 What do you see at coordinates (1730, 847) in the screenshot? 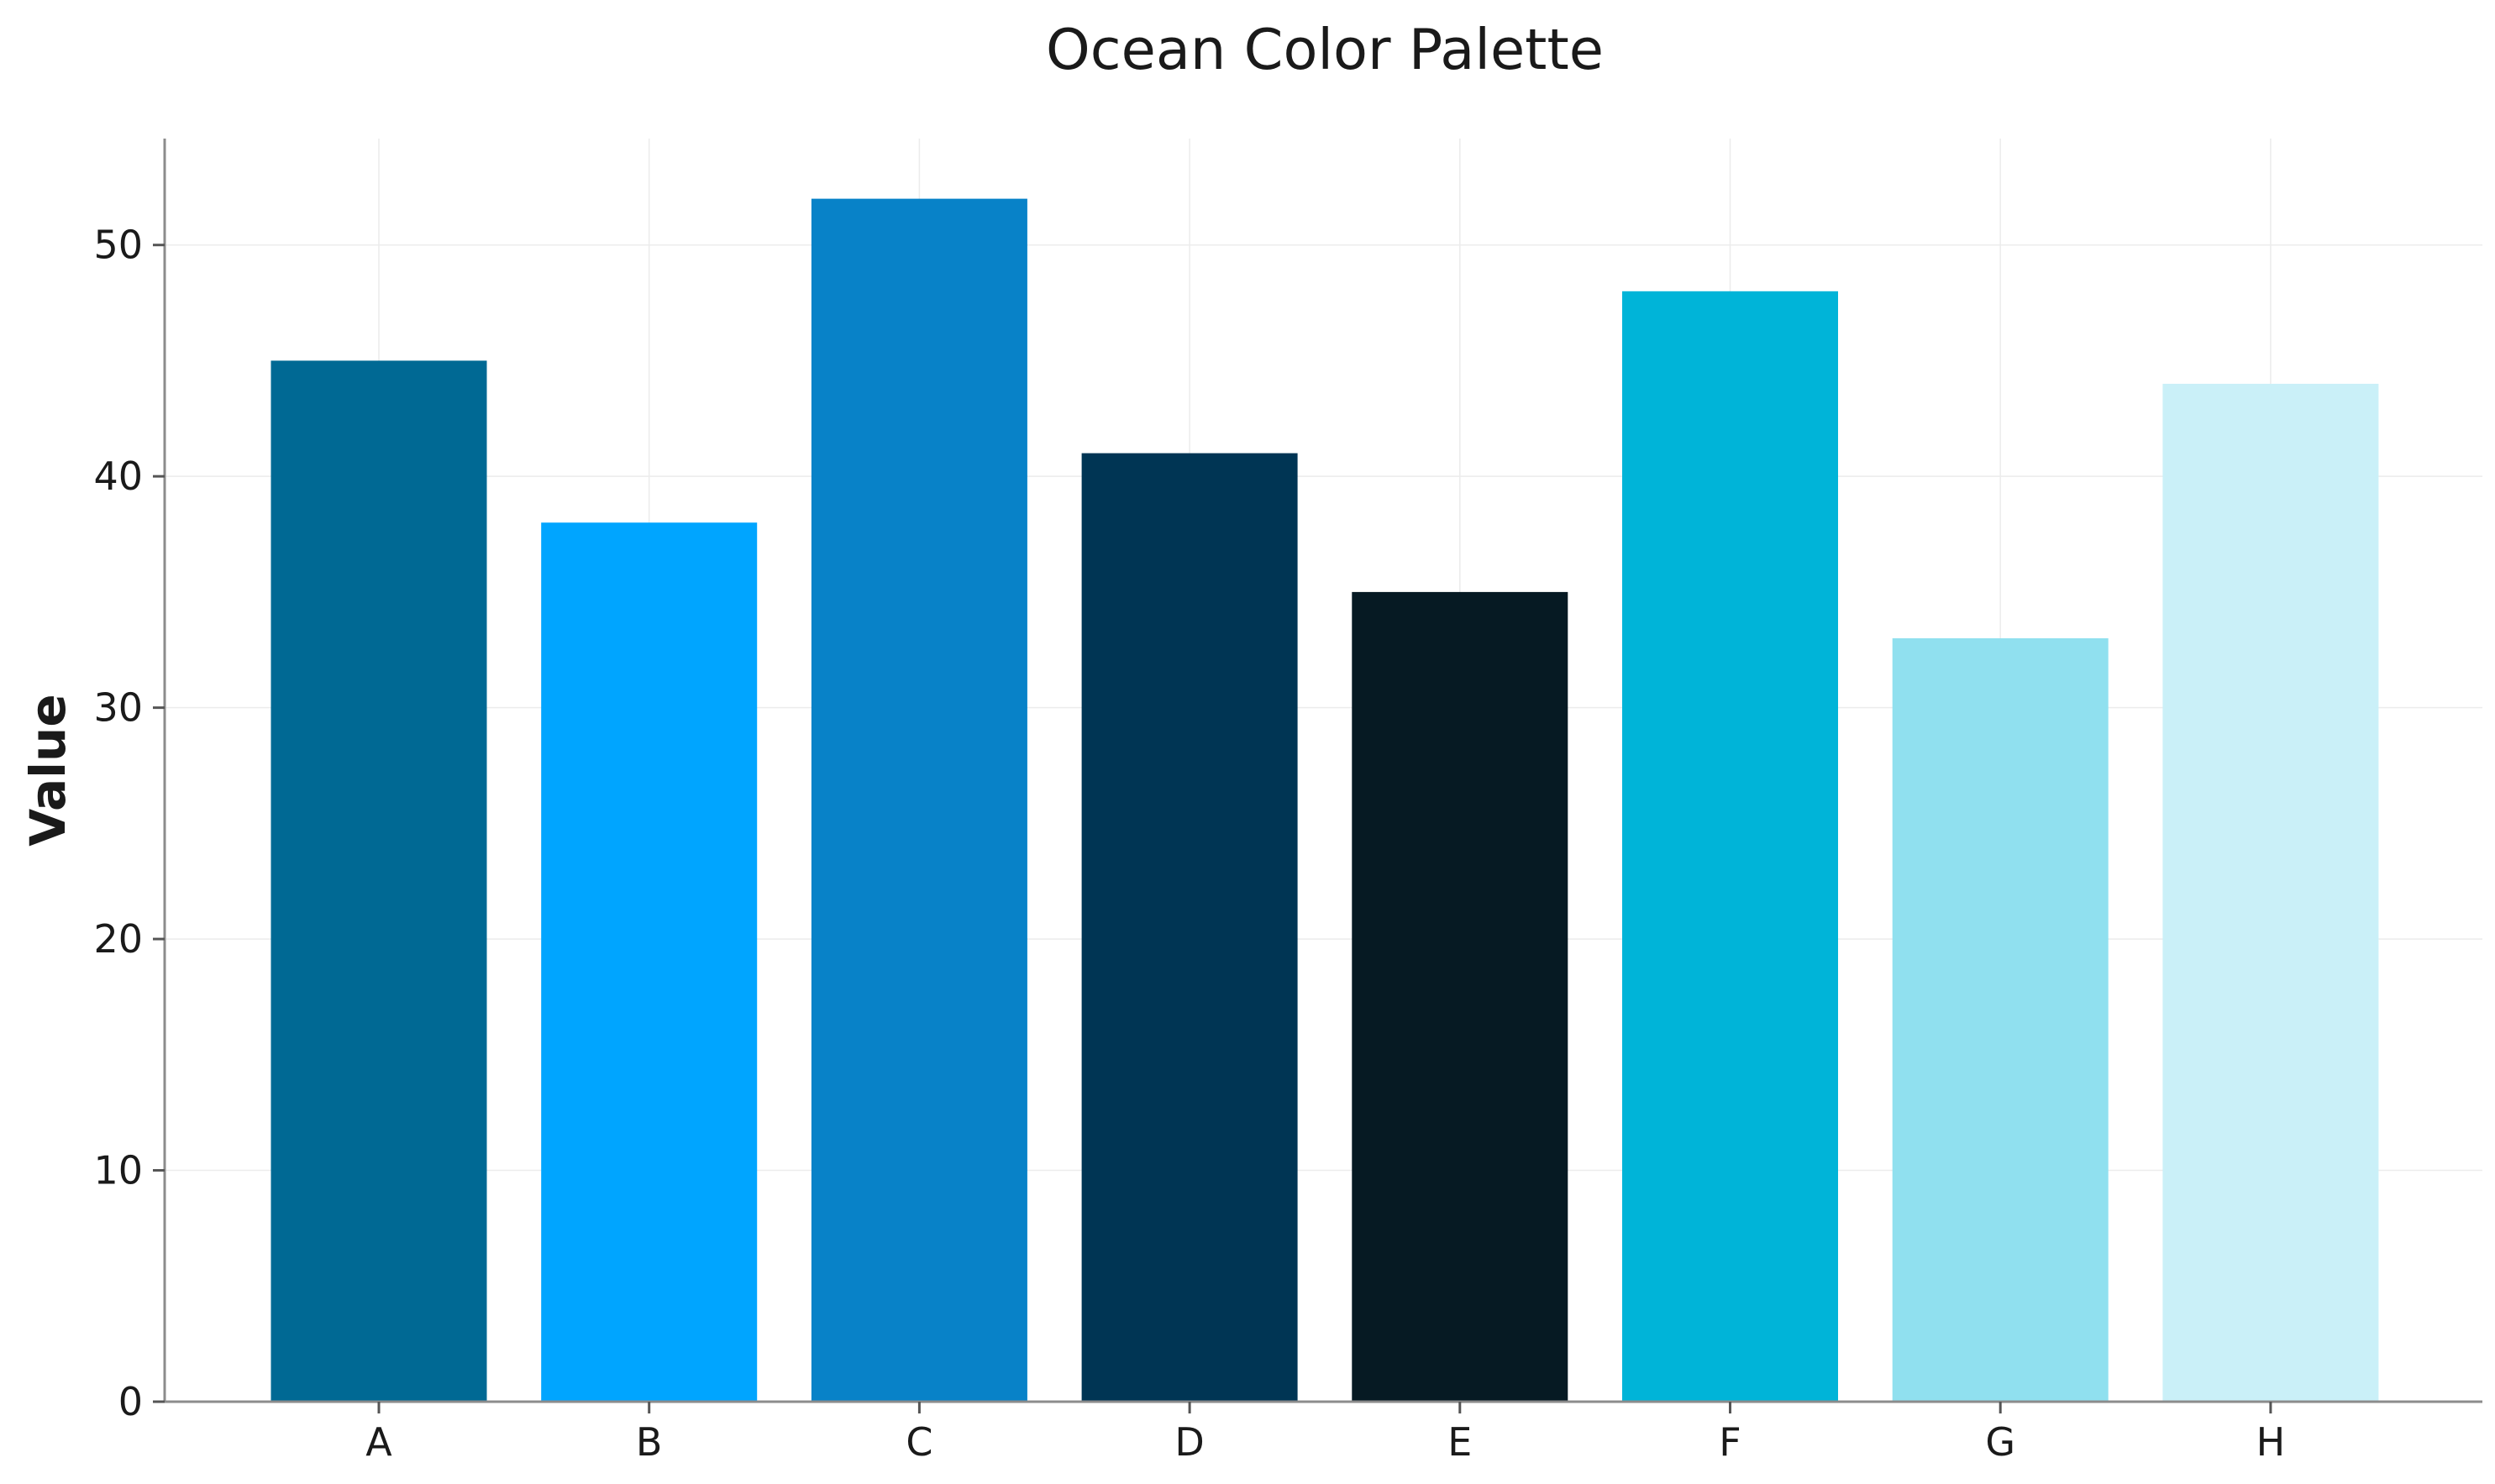
I see `bar-f` at bounding box center [1730, 847].